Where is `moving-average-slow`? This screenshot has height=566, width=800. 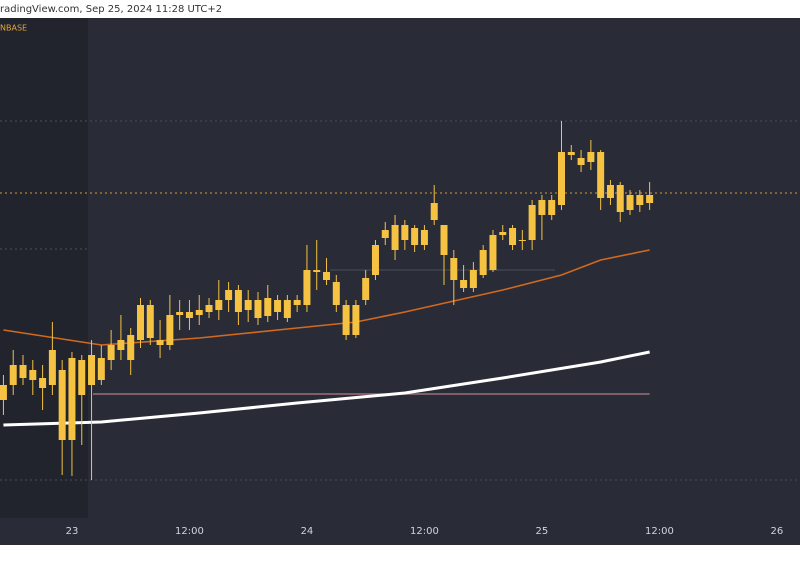 moving-average-slow is located at coordinates (326, 388).